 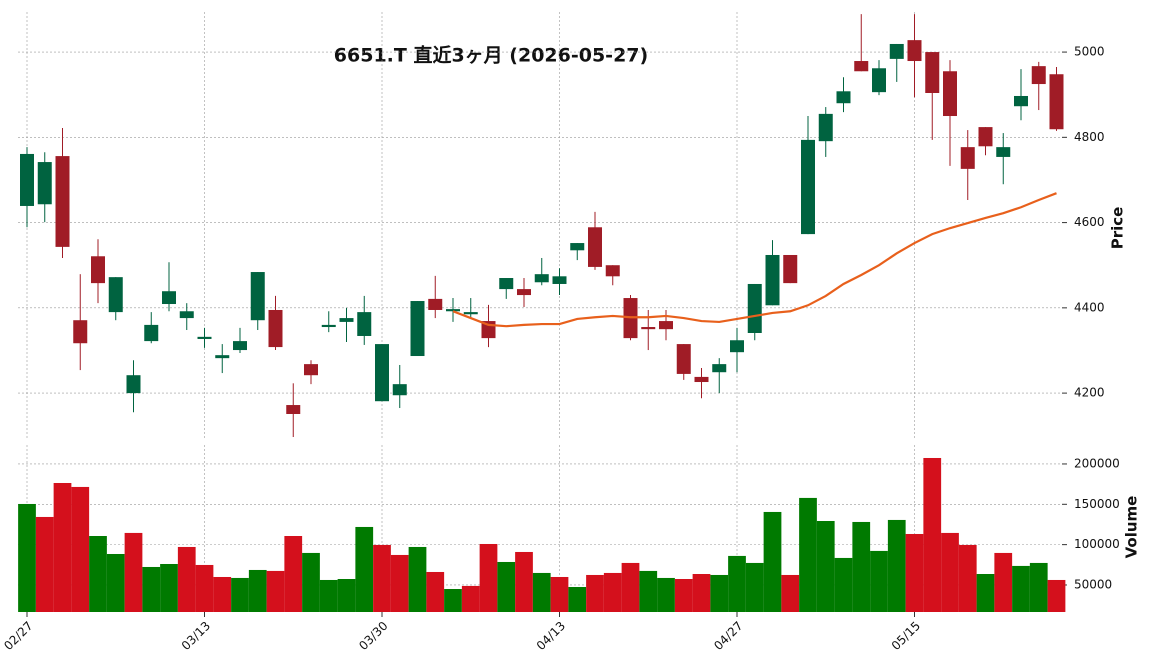 I want to click on x-tick-label: 04/13, so click(x=551, y=636).